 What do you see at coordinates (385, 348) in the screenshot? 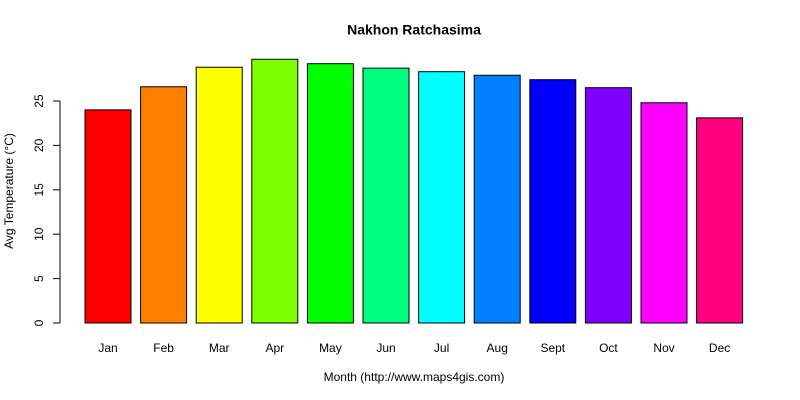
I see `x-tick-label: Jun` at bounding box center [385, 348].